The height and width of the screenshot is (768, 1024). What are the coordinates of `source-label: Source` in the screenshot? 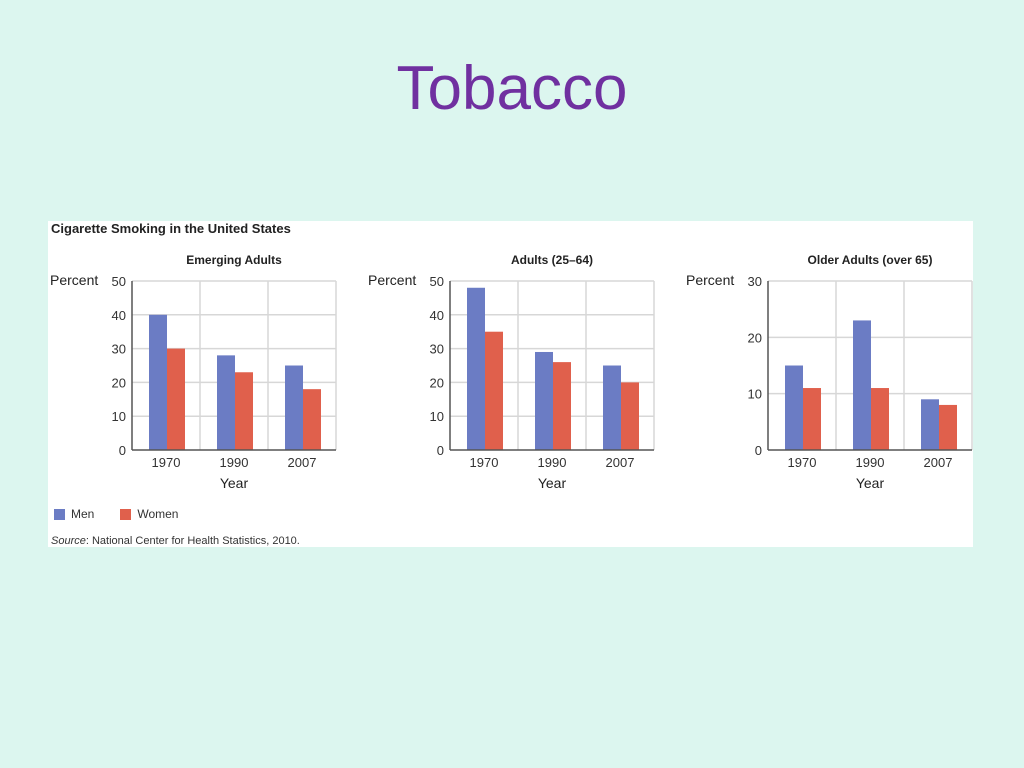 It's located at (68, 541).